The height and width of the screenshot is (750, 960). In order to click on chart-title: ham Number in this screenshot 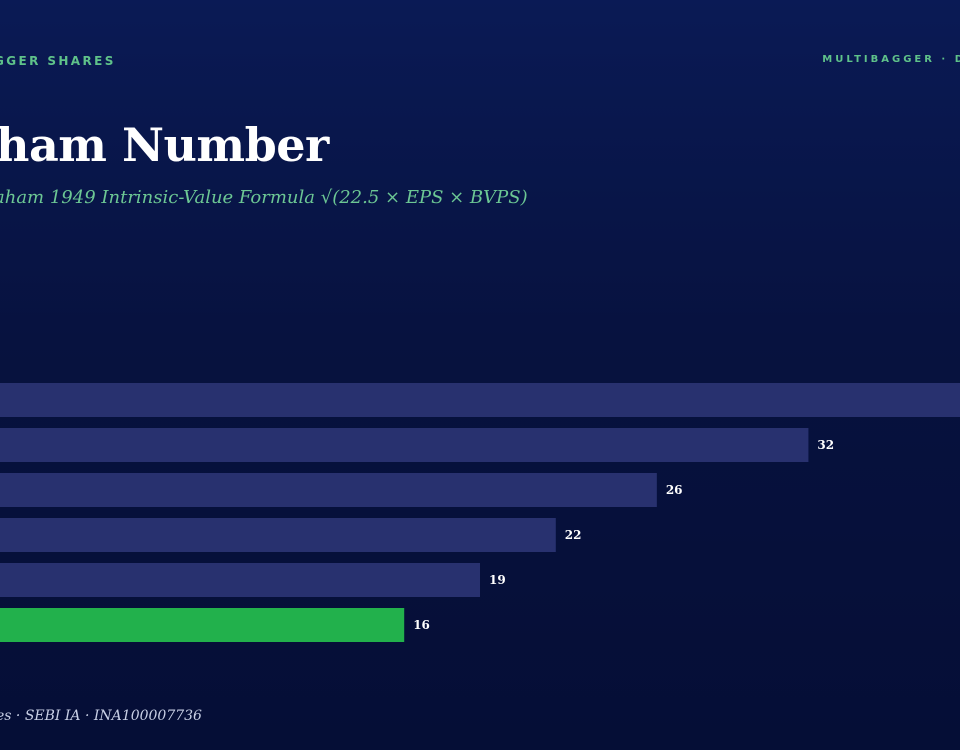, I will do `click(164, 145)`.